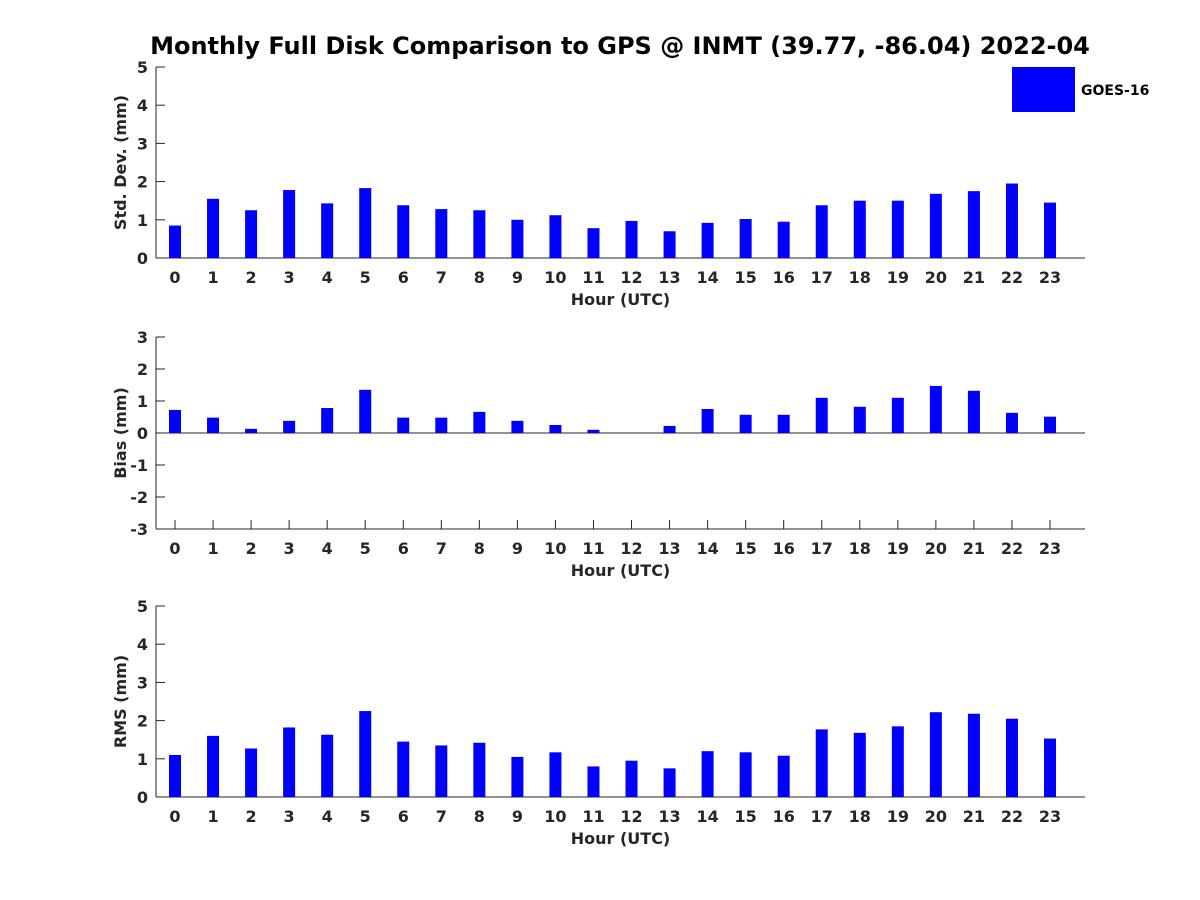  What do you see at coordinates (1043, 89) in the screenshot?
I see `legend-swatch` at bounding box center [1043, 89].